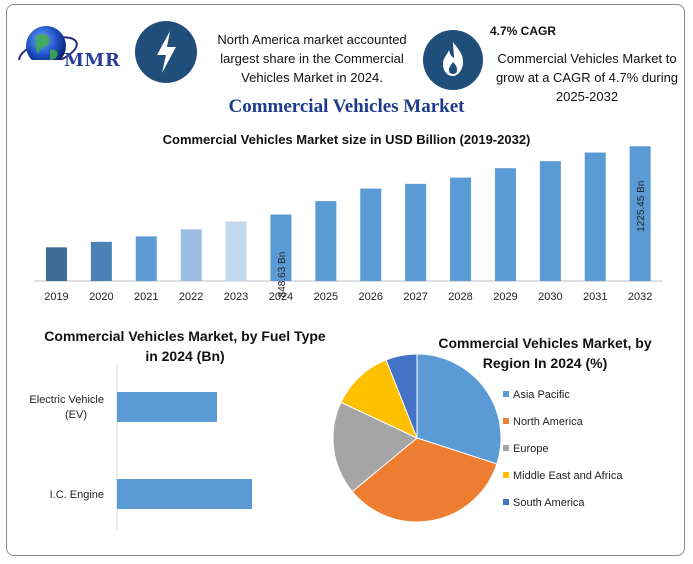 The height and width of the screenshot is (564, 693). I want to click on bar-2032, so click(640, 213).